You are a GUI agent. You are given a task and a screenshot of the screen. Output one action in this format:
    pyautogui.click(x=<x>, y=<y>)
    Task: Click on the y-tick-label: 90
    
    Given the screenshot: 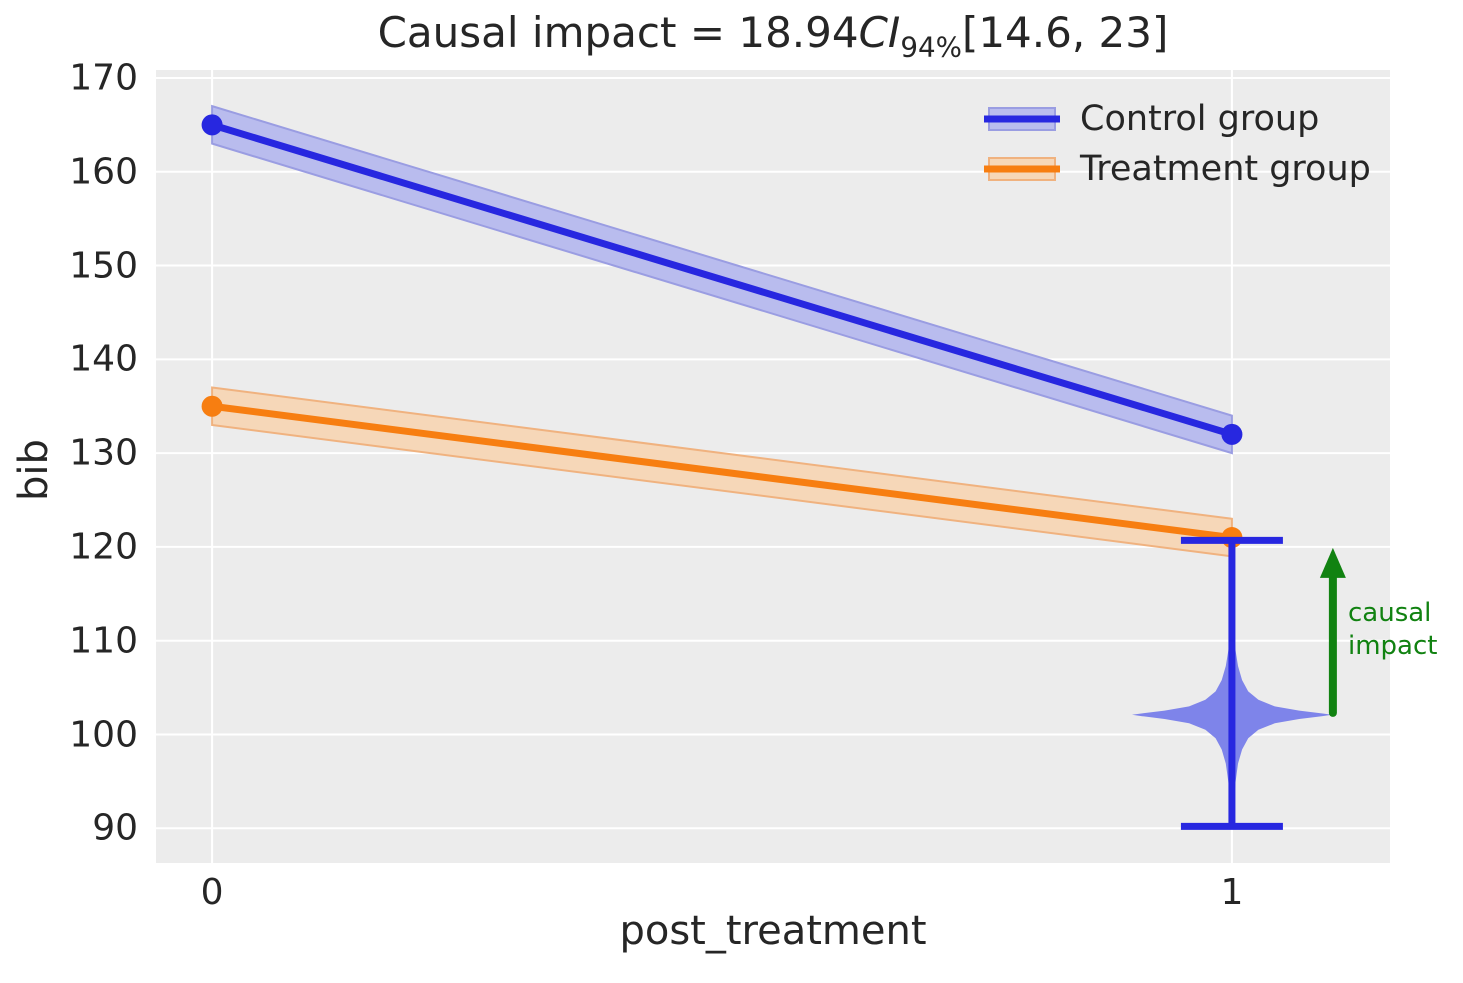 What is the action you would take?
    pyautogui.click(x=115, y=828)
    